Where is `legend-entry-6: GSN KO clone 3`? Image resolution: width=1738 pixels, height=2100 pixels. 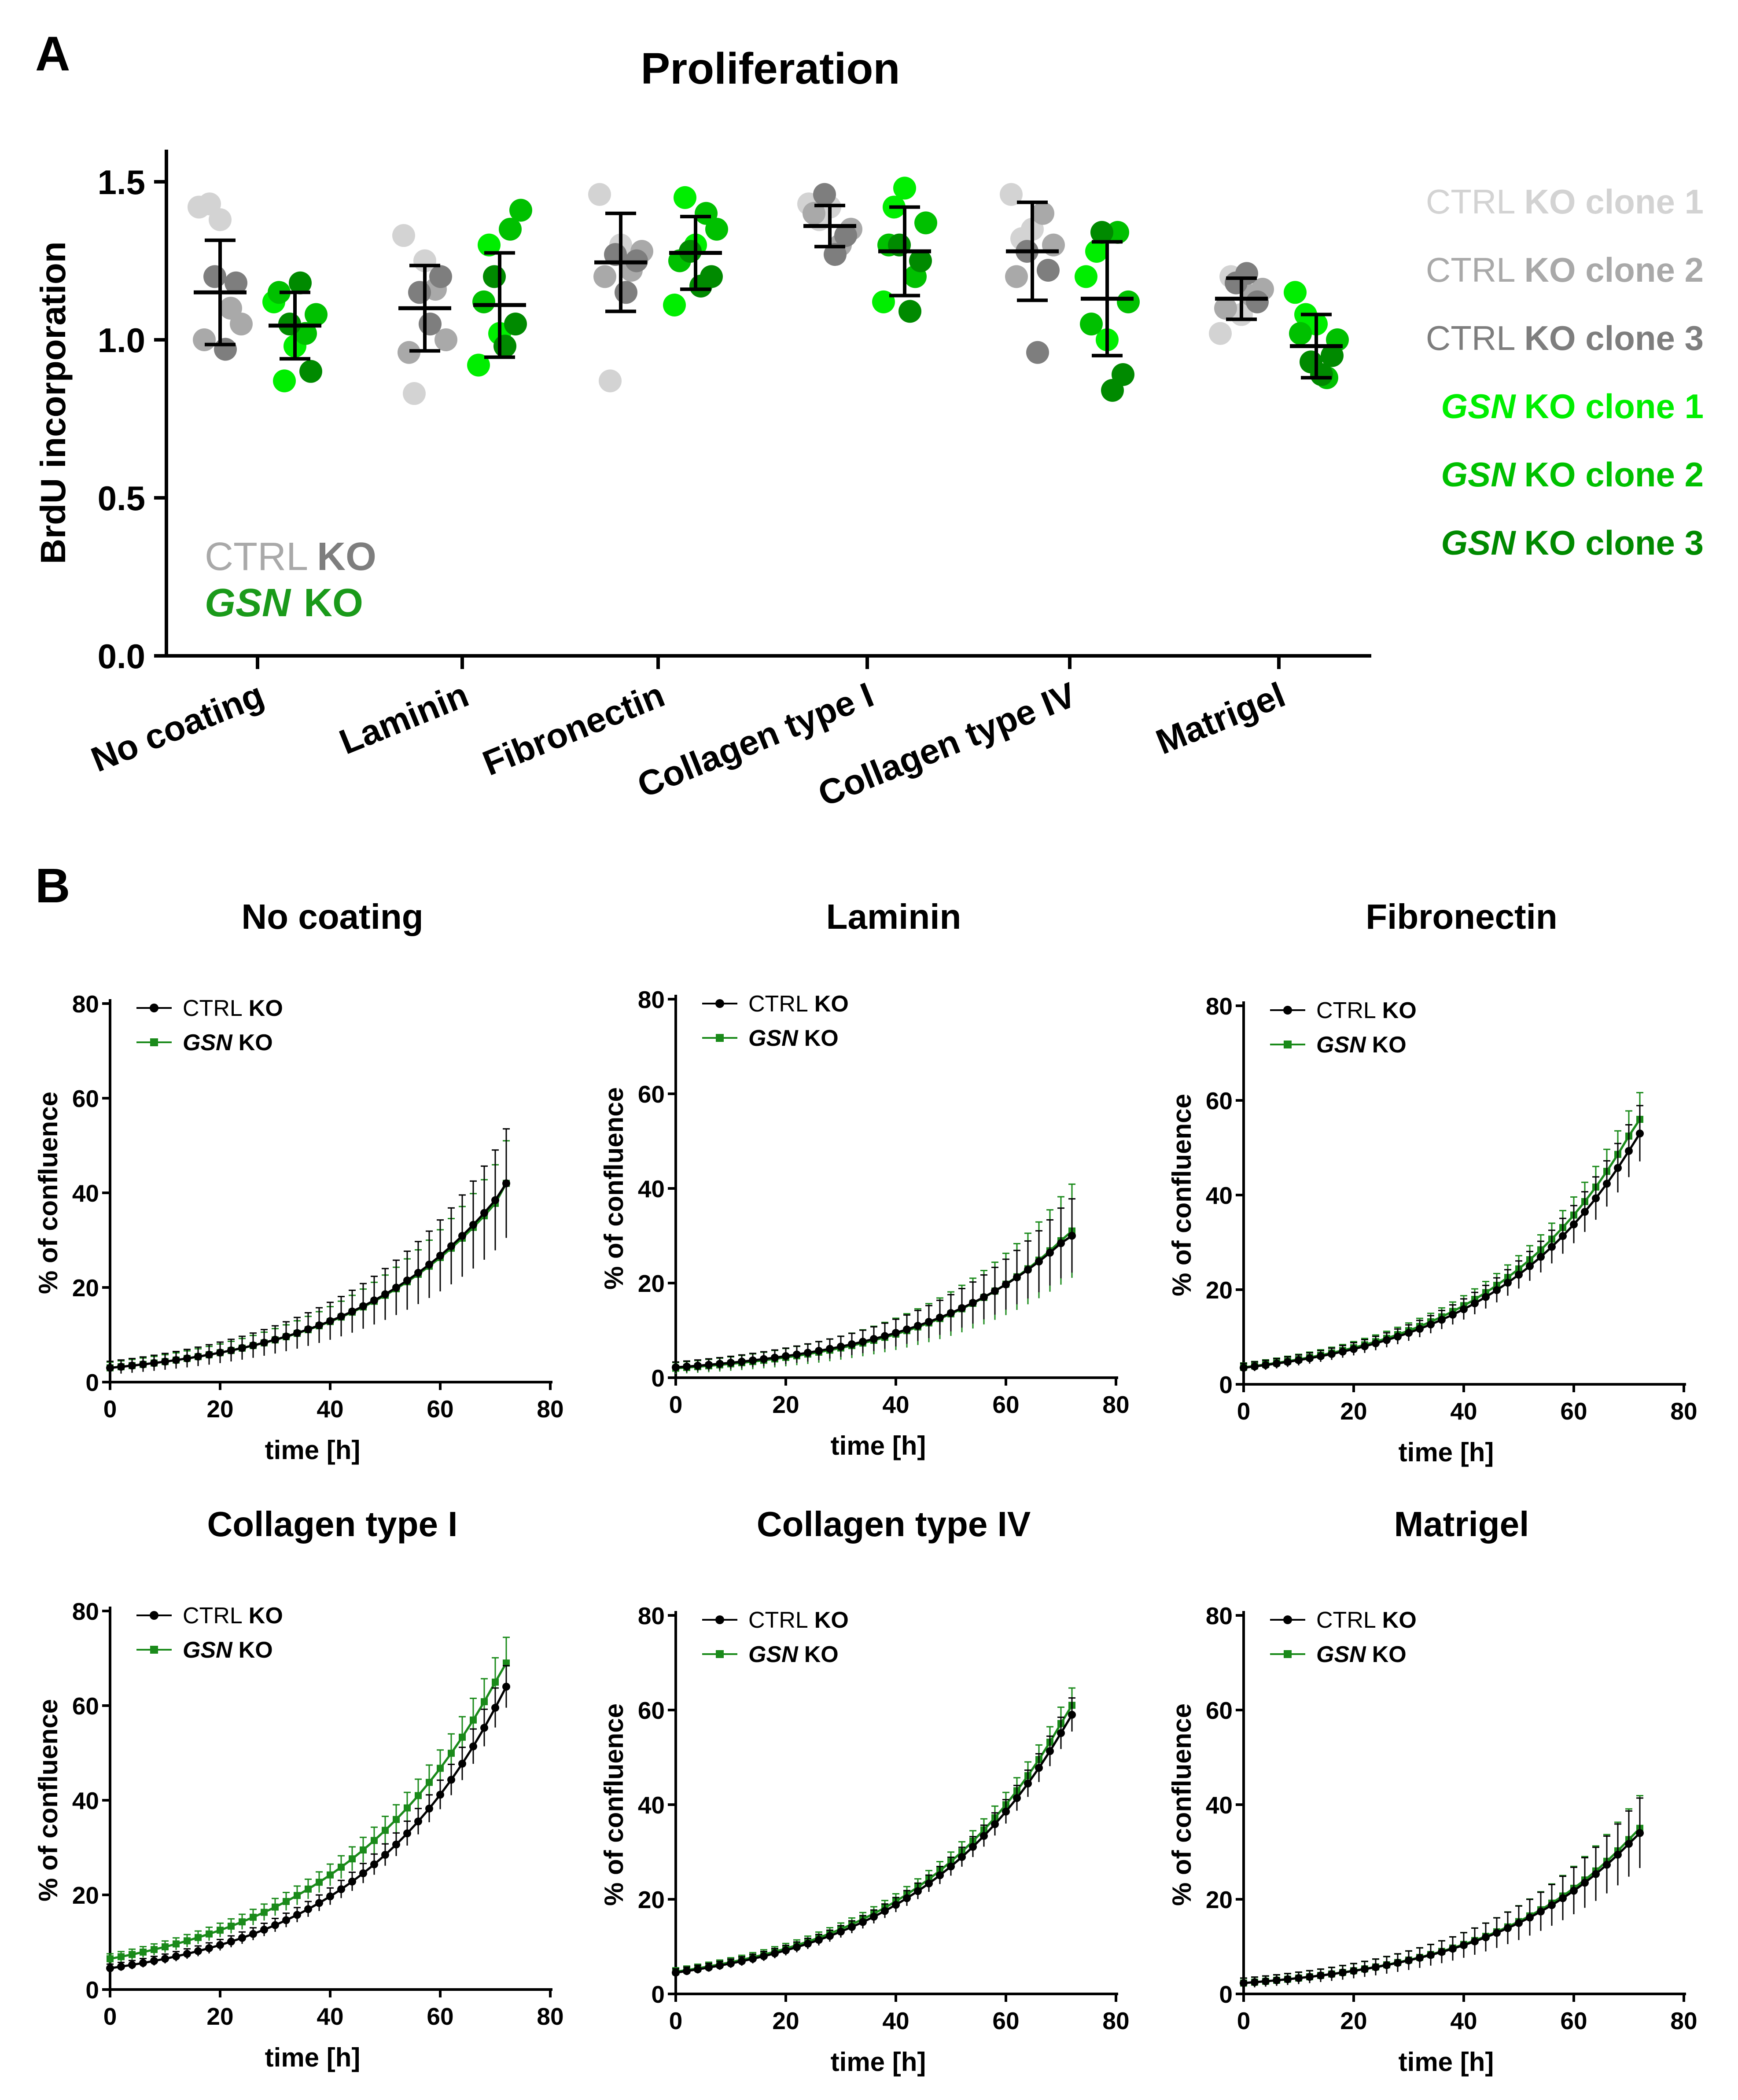 legend-entry-6: GSN KO clone 3 is located at coordinates (1572, 542).